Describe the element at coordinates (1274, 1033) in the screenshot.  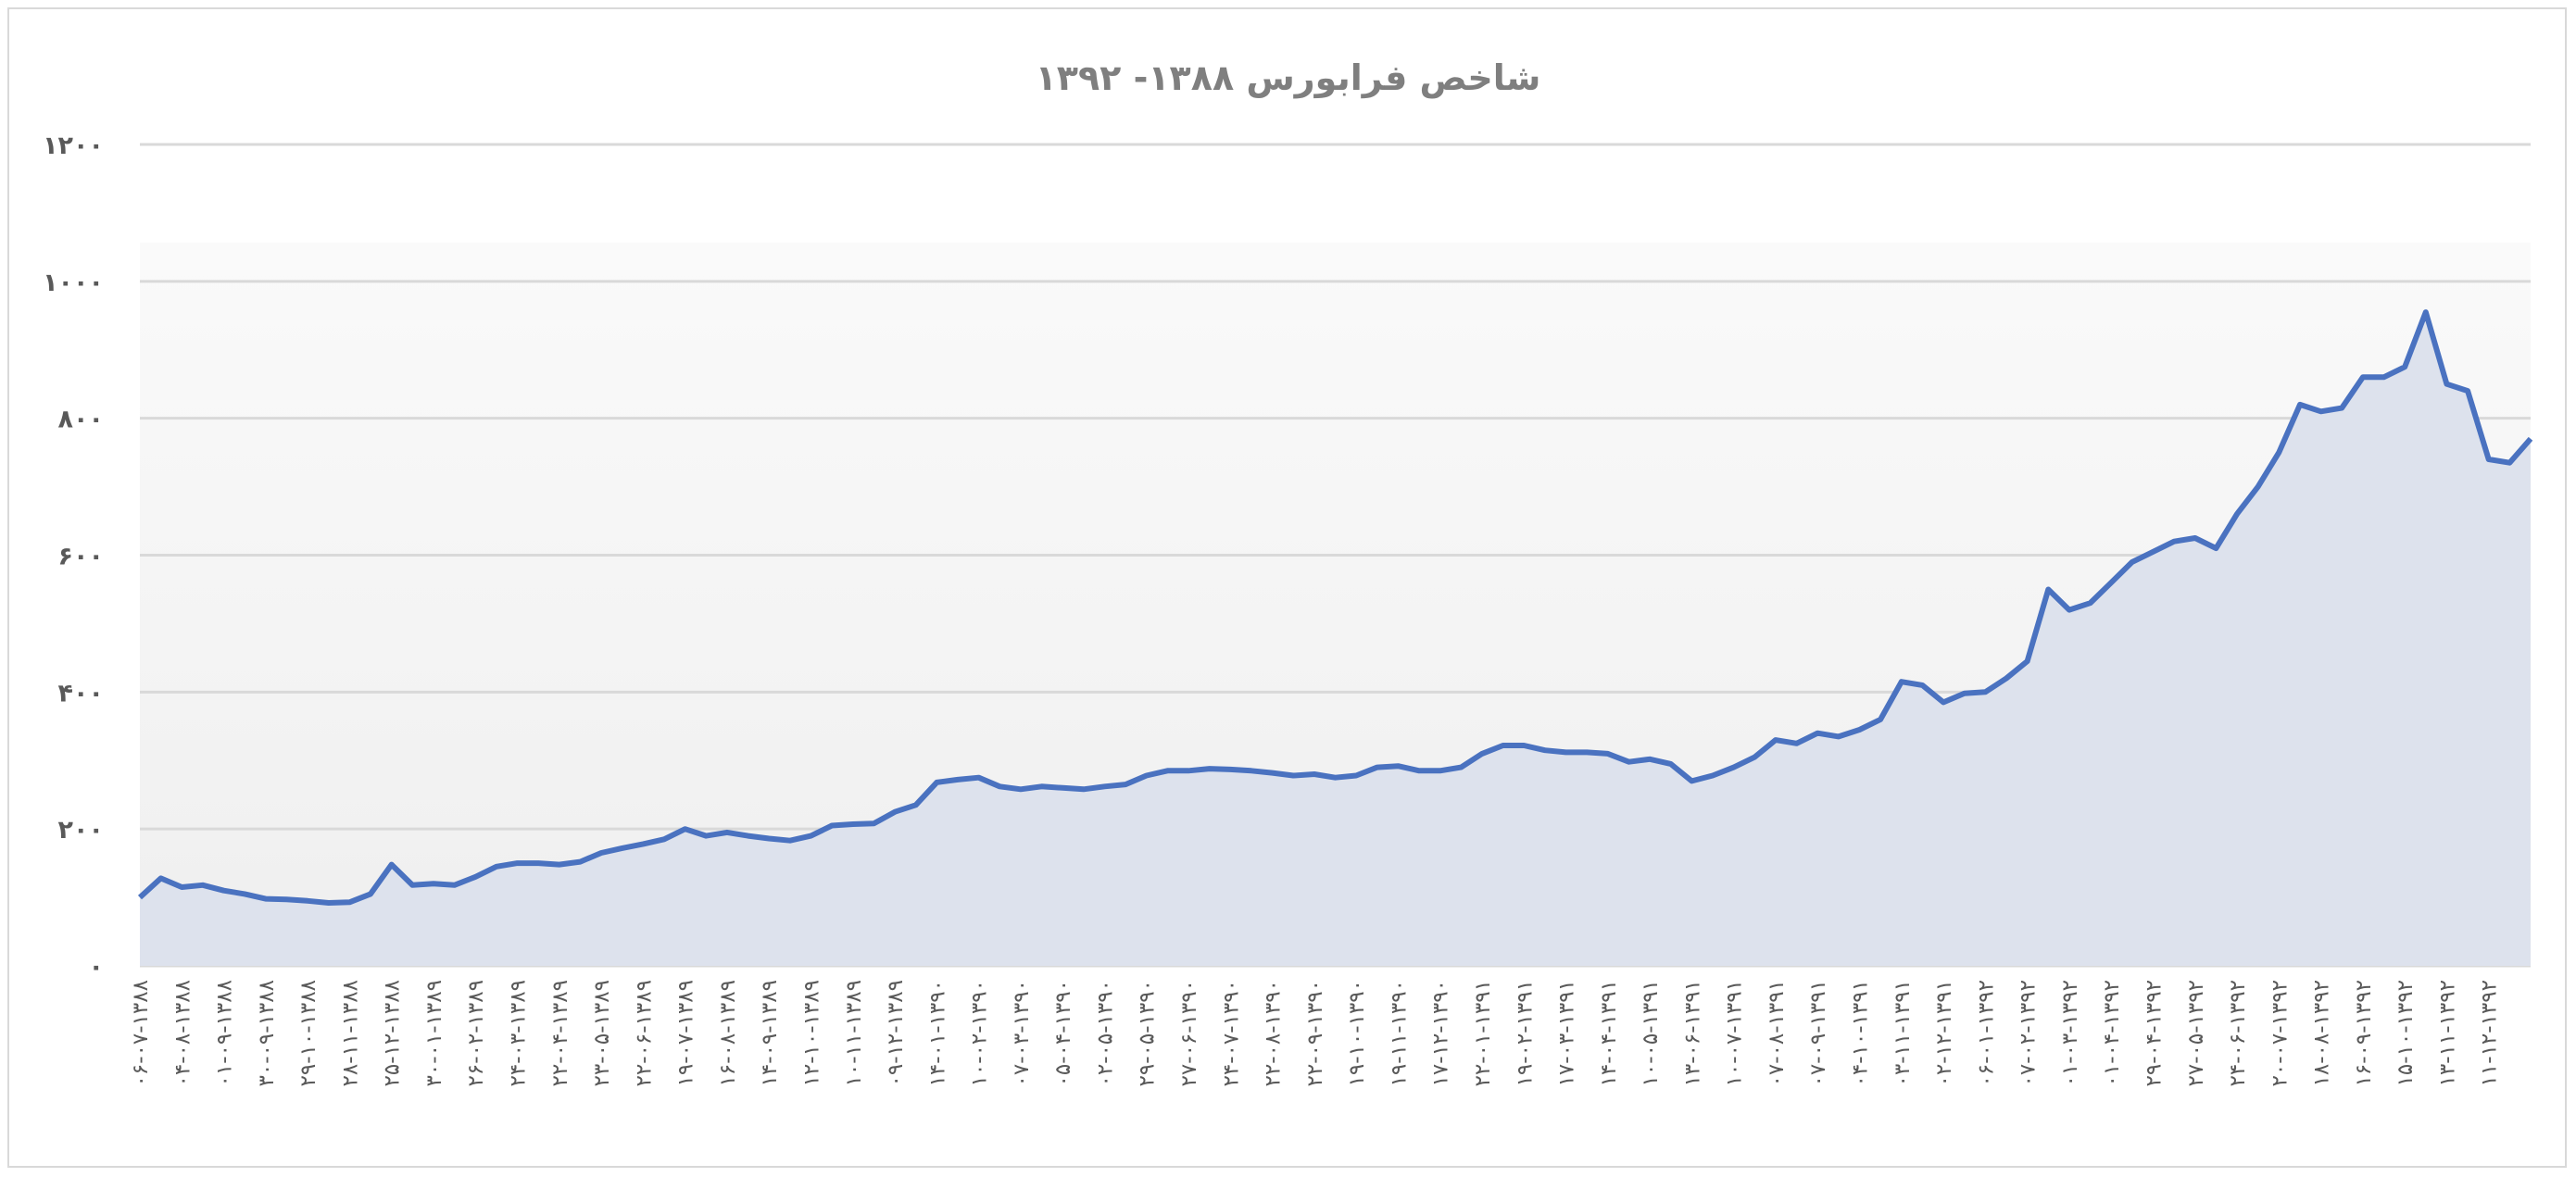
I see `x-tick-label: ۲۲-۰۸-۱۳۹۰` at that location.